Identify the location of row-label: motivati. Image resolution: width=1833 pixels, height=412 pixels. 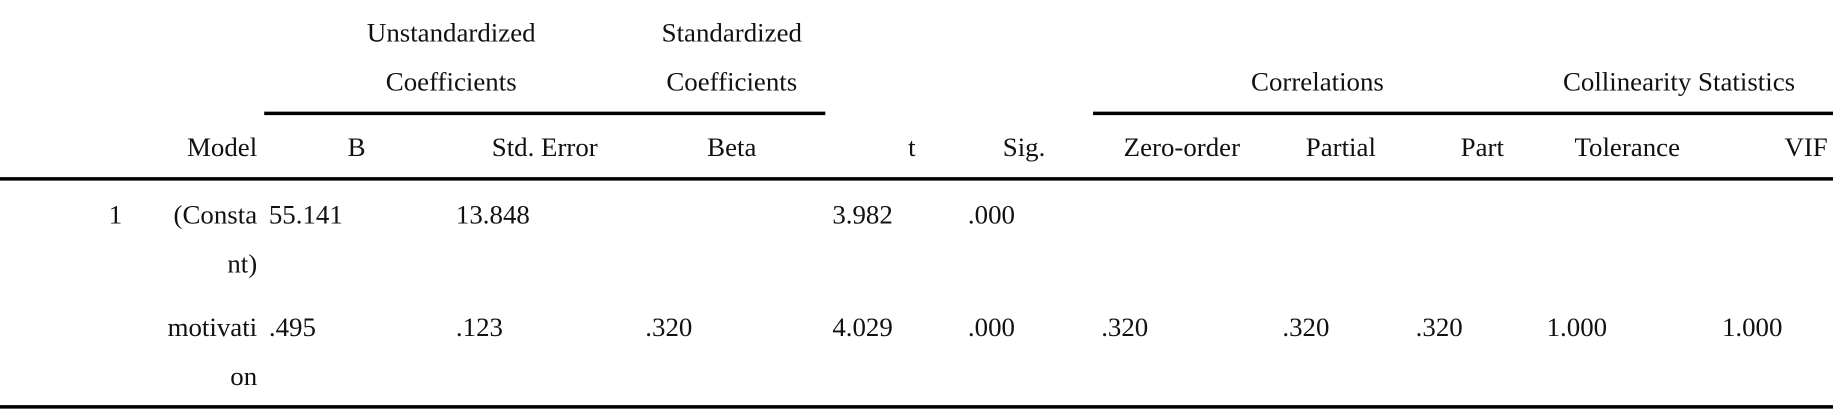
(213, 327).